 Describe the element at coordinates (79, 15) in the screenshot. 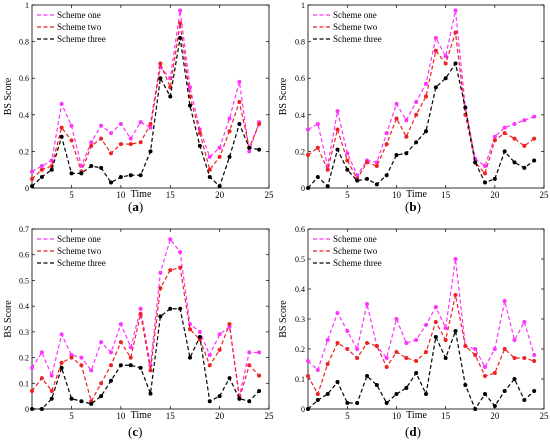

I see `legend-label-1: Scheme one` at that location.